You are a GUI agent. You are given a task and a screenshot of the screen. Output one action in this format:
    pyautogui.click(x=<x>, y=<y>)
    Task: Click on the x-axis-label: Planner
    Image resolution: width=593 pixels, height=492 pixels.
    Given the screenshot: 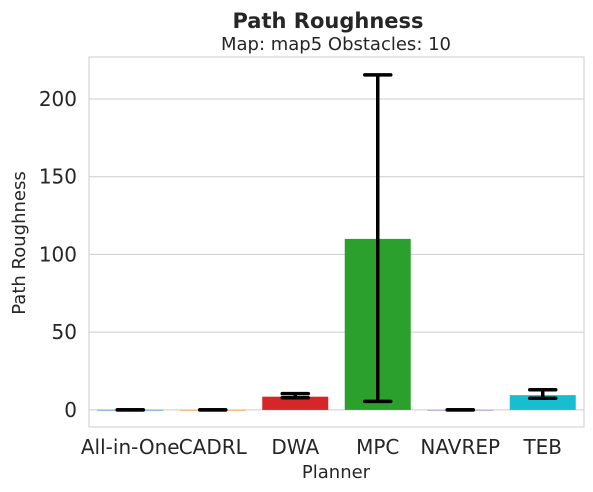 What is the action you would take?
    pyautogui.click(x=336, y=472)
    